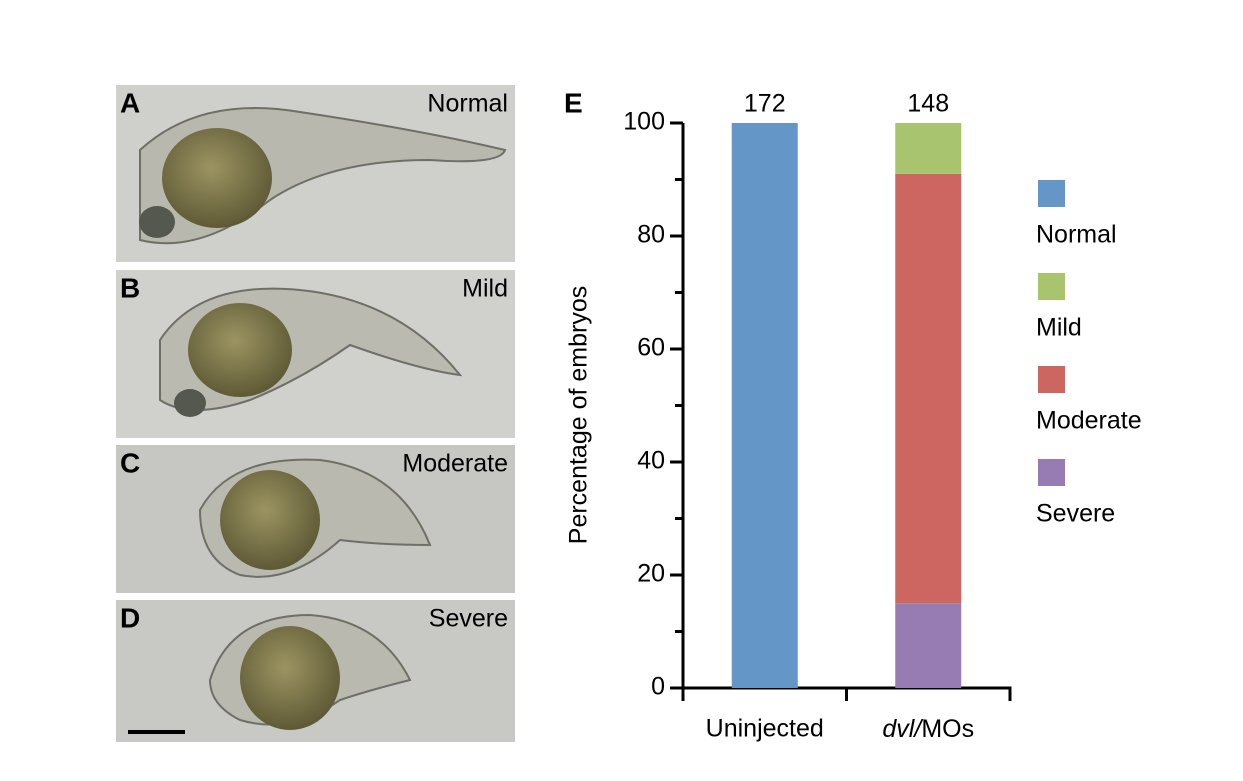 This screenshot has height=781, width=1243. I want to click on x-tick-label-rest: MOs, so click(947, 729).